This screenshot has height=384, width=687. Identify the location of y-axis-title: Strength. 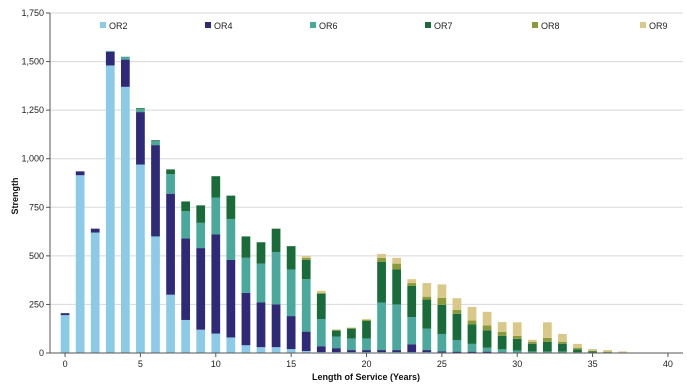
(15, 196).